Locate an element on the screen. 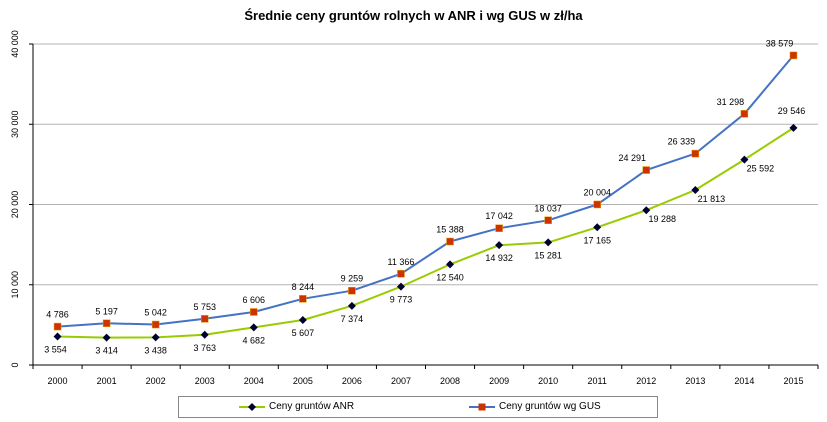 Image resolution: width=827 pixels, height=422 pixels. data-label-anr: 17 165 is located at coordinates (597, 240).